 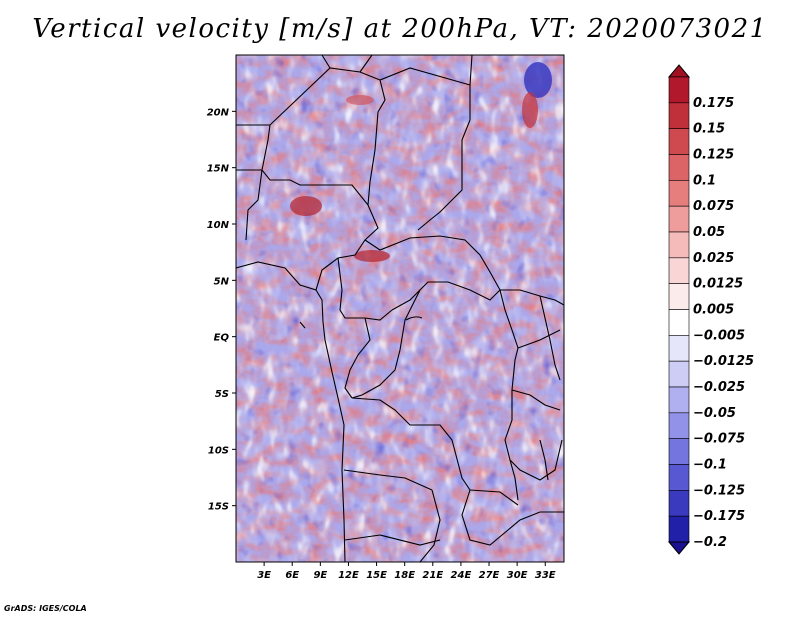 I want to click on colorbar-label: −0.1, so click(x=710, y=465).